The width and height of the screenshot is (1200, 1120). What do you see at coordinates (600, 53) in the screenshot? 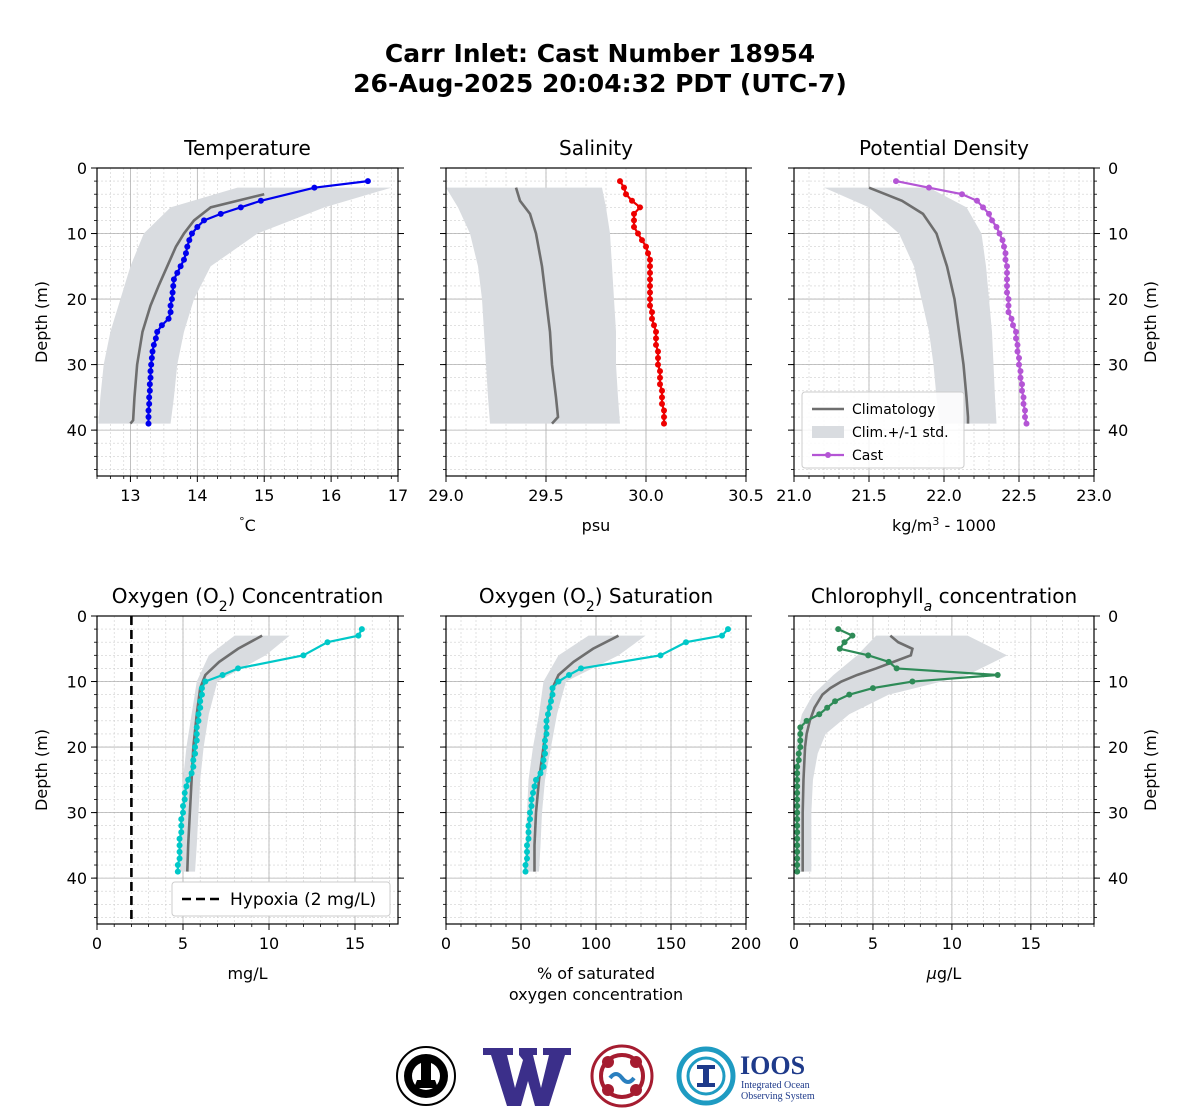
I see `figure-title-line1: Carr Inlet: Cast Number 18954` at bounding box center [600, 53].